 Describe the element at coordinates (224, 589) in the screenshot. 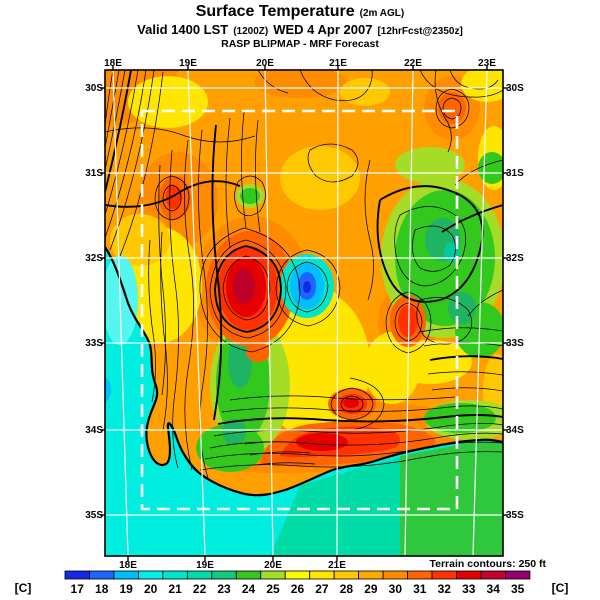

I see `colorbar-value: 23` at that location.